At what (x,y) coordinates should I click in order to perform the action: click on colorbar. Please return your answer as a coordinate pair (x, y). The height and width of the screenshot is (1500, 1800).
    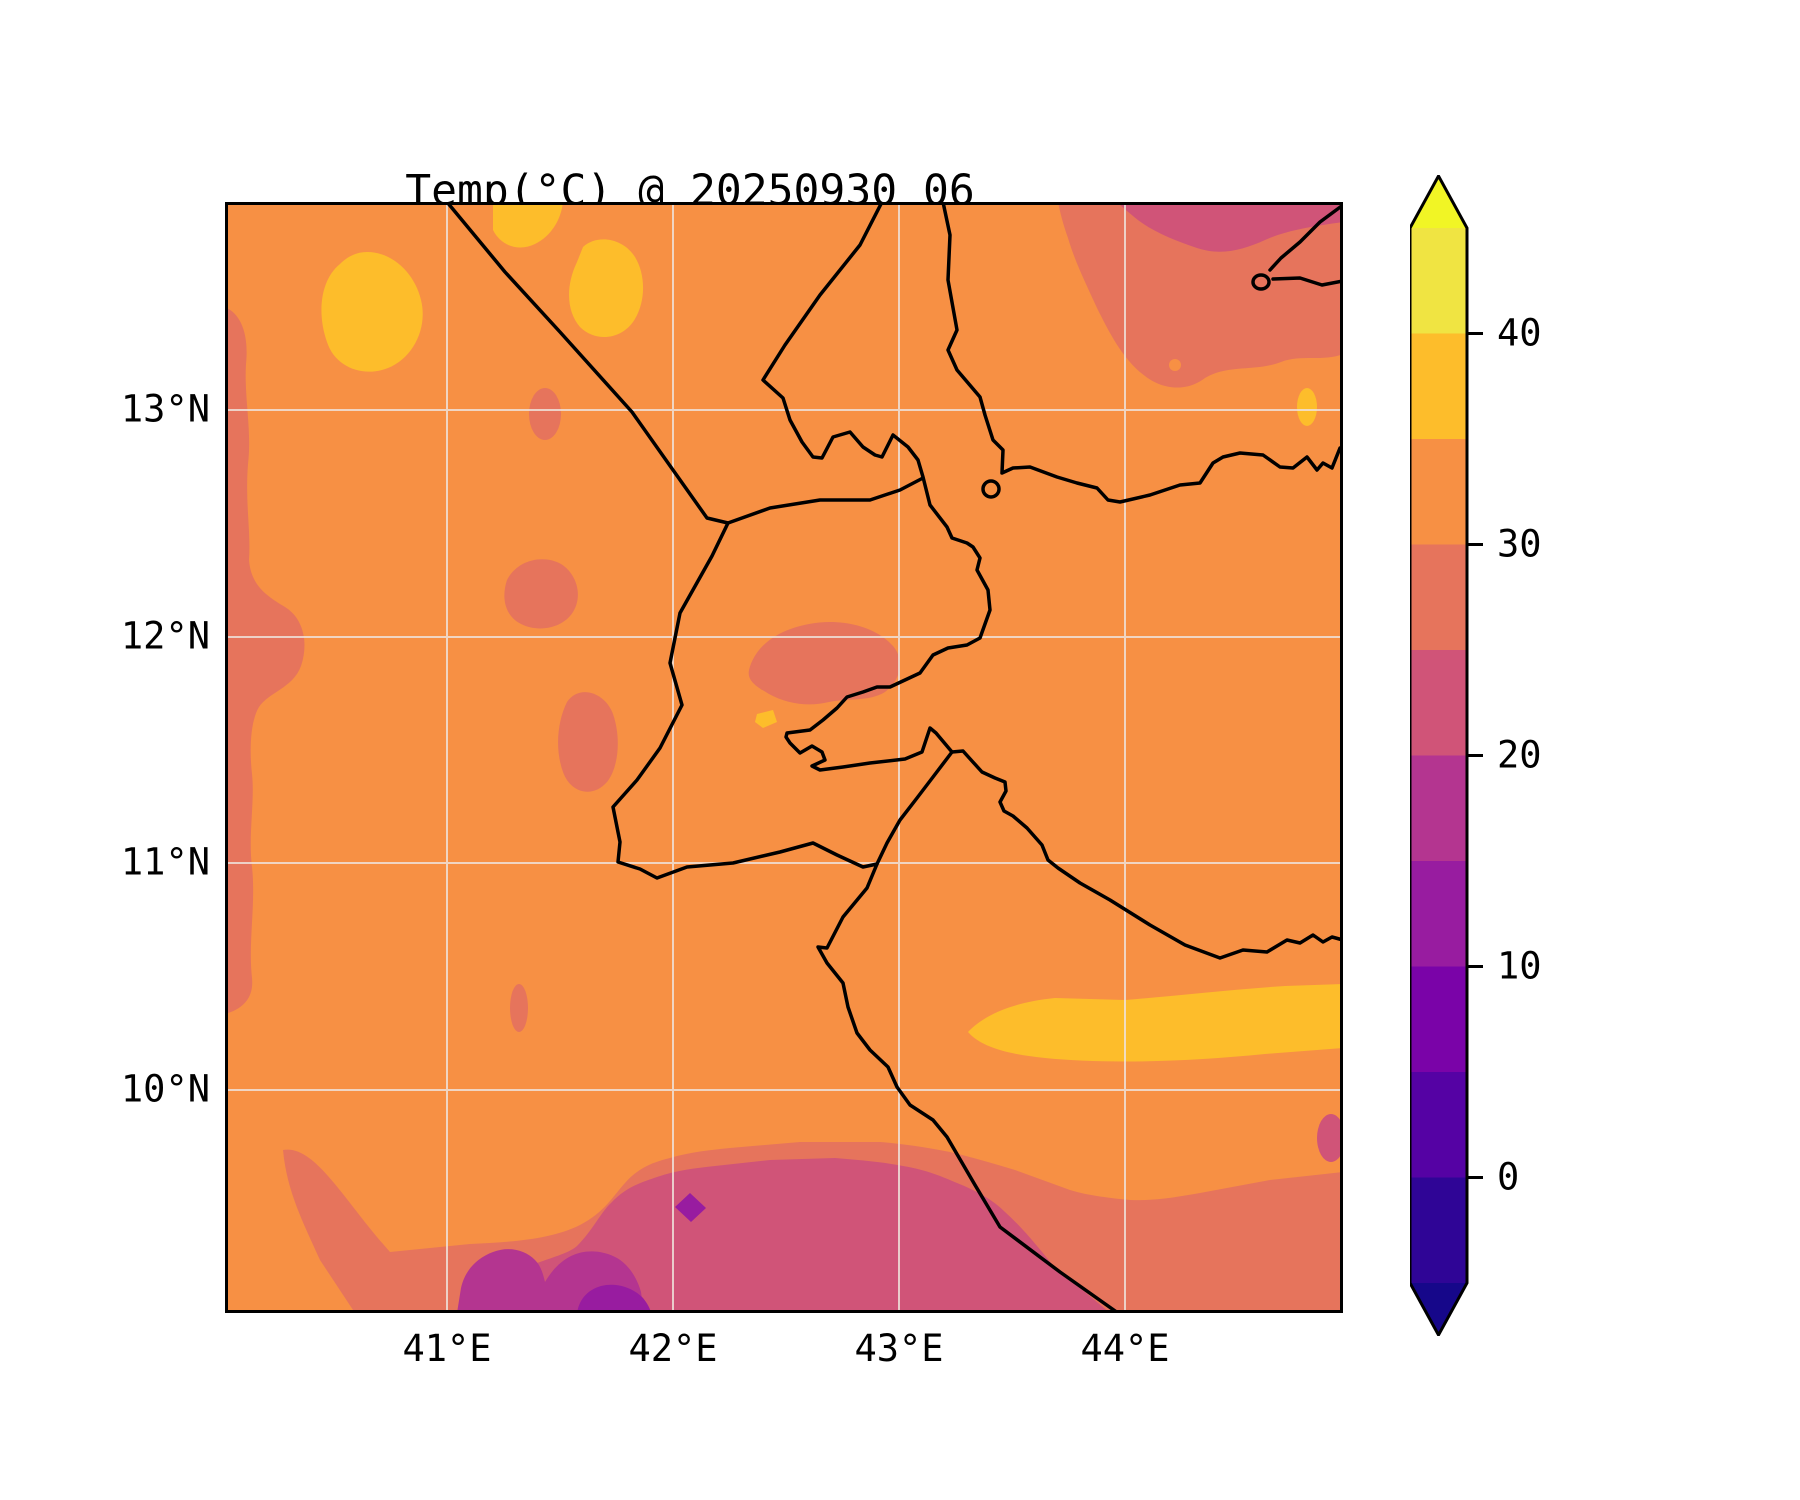
    Looking at the image, I should click on (1446, 755).